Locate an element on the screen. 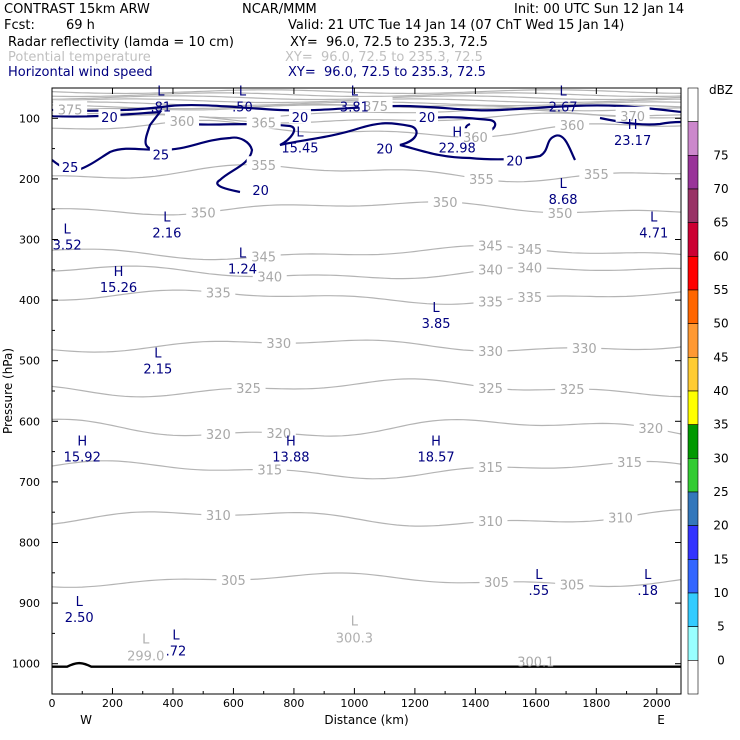 This screenshot has height=740, width=740. theta-contour-label: 325 is located at coordinates (248, 389).